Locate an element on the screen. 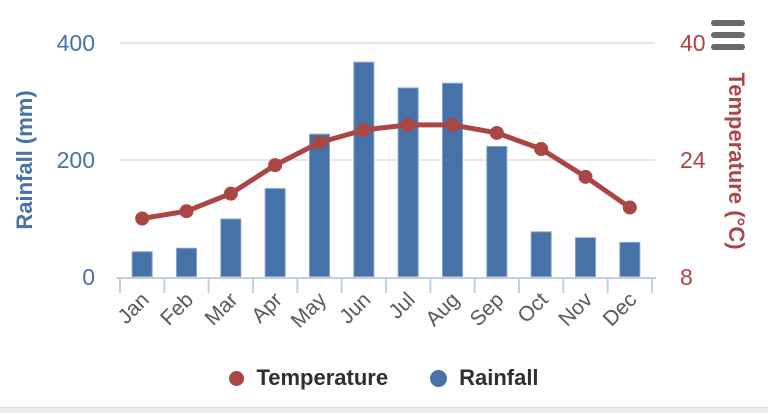 The height and width of the screenshot is (413, 768). chart-legend: Temperature Rainfall is located at coordinates (384, 378).